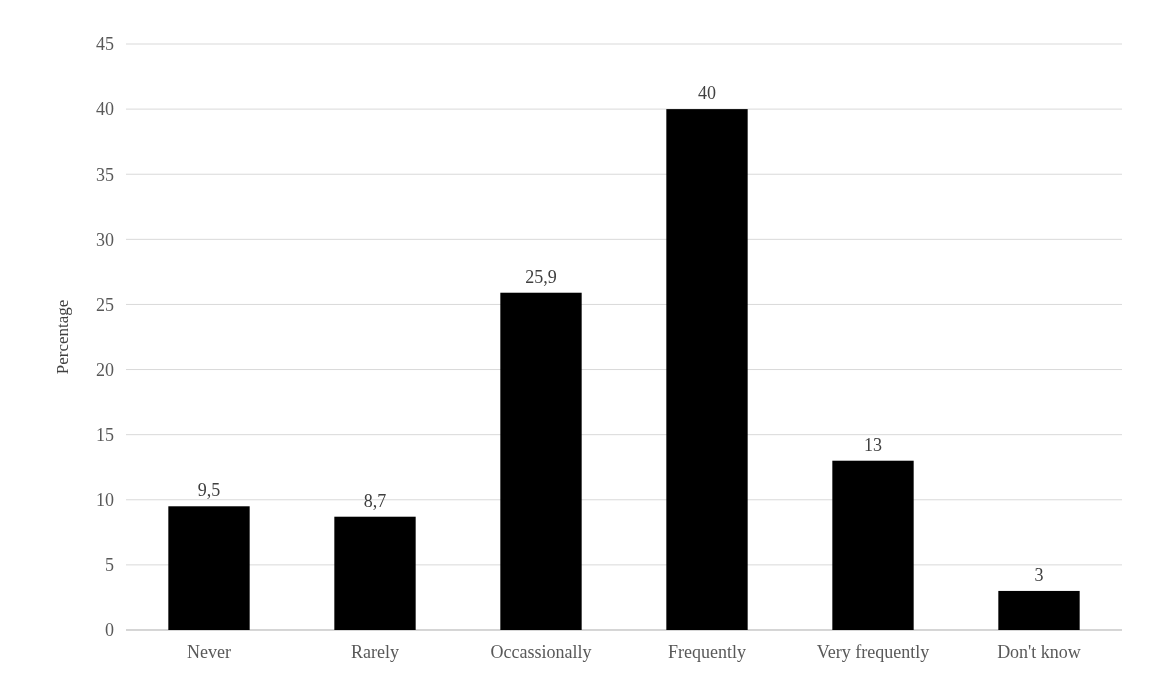  I want to click on y-tick-label: 45, so click(105, 44).